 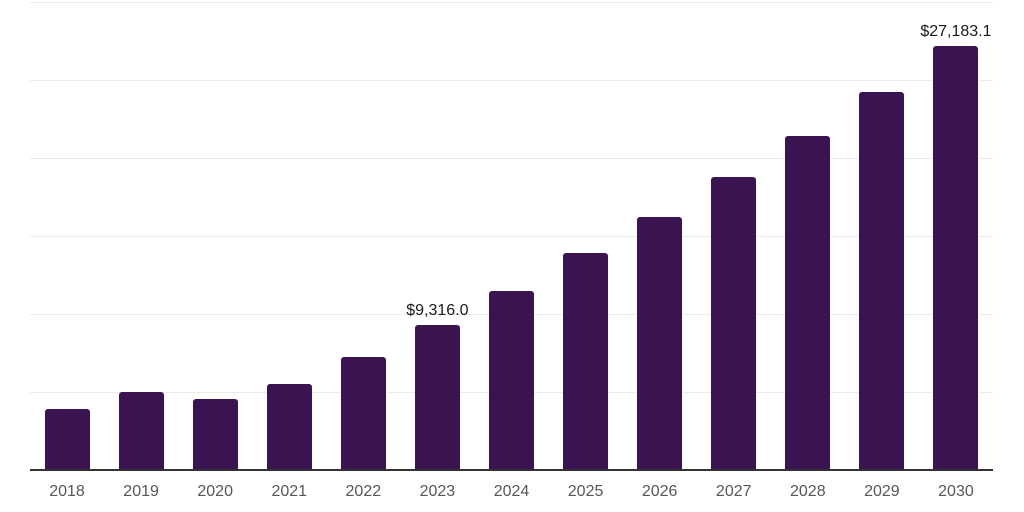 I want to click on bar-2019, so click(x=141, y=431).